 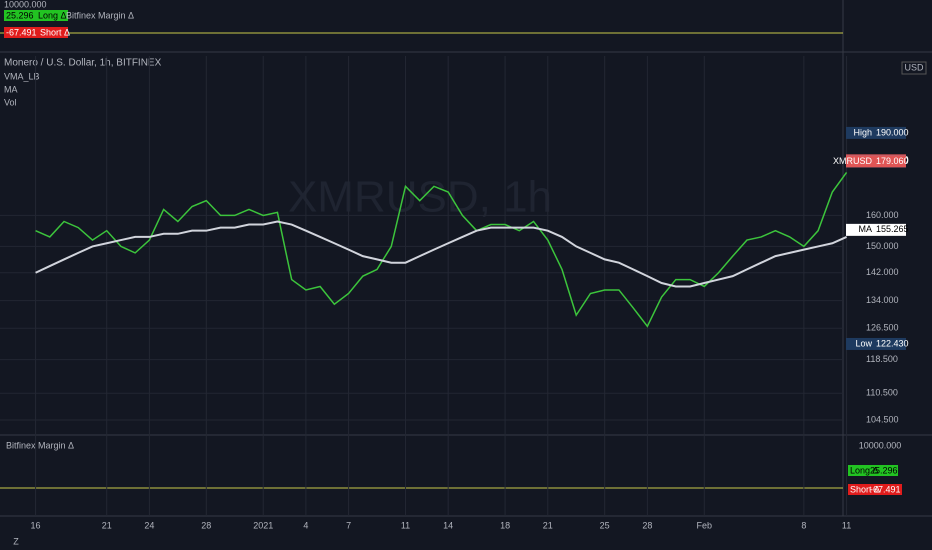 I want to click on x-tick-label: 16, so click(x=36, y=525).